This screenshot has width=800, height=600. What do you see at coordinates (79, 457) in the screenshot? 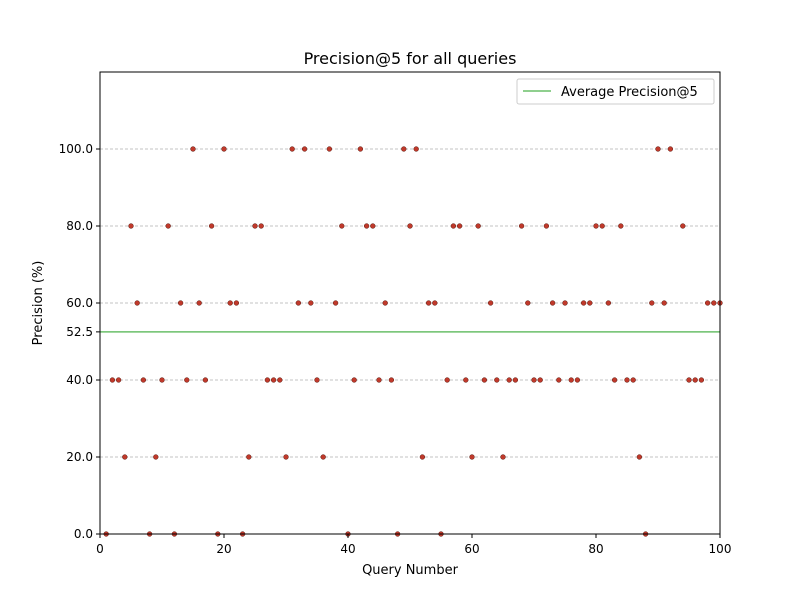
I see `y-tick-label: 20.0` at bounding box center [79, 457].